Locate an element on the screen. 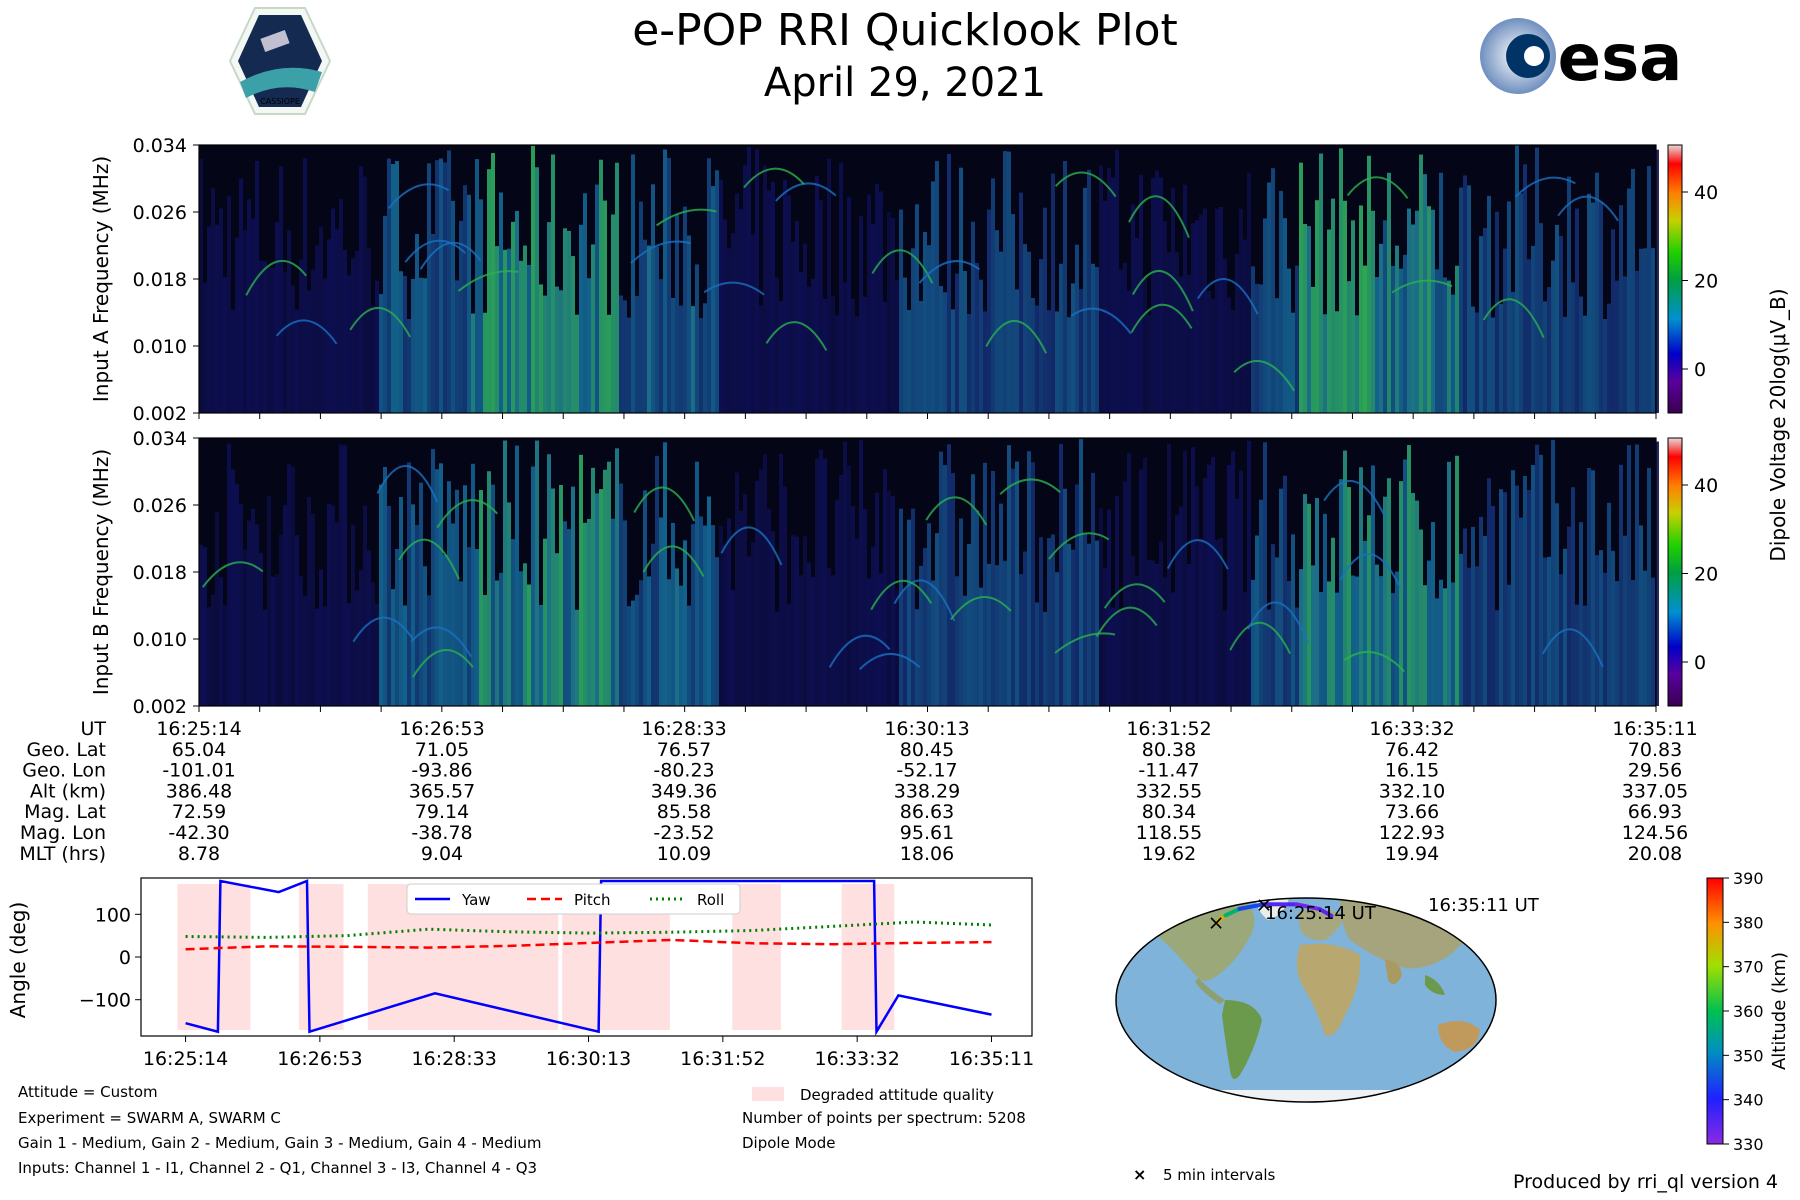  attitude-xtick-label: 16:26:53 is located at coordinates (319, 1059).